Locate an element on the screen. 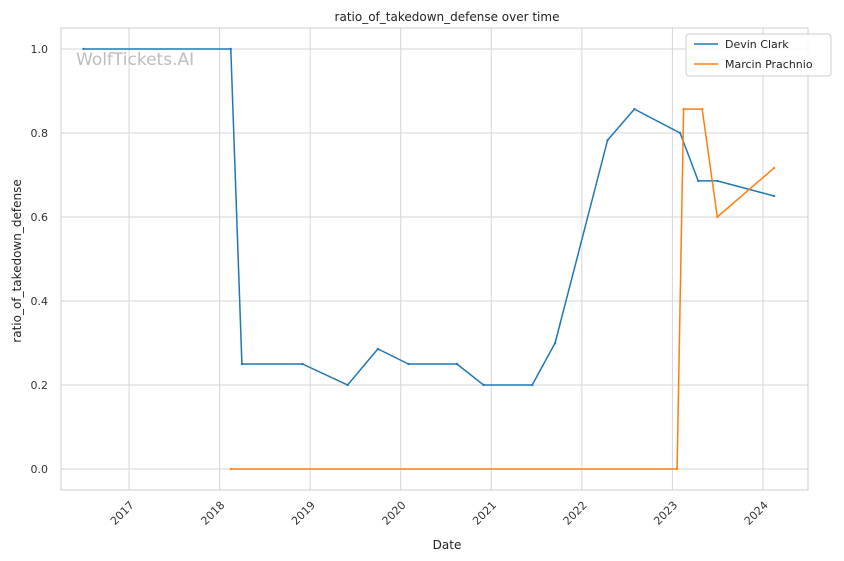 This screenshot has width=844, height=561. y-axis-title: ratio_of_takedown_defense is located at coordinates (17, 260).